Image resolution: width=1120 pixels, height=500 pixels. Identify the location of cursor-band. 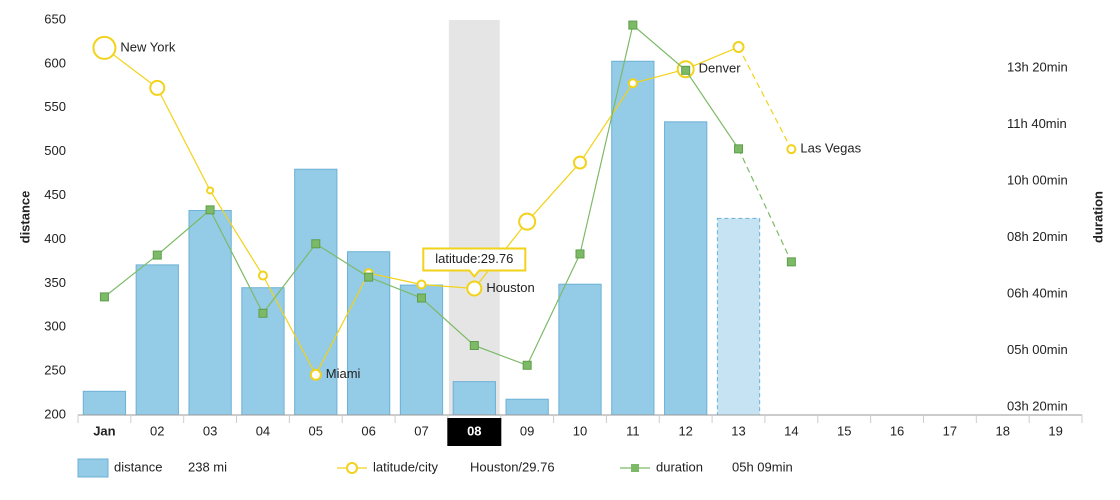
(474, 217).